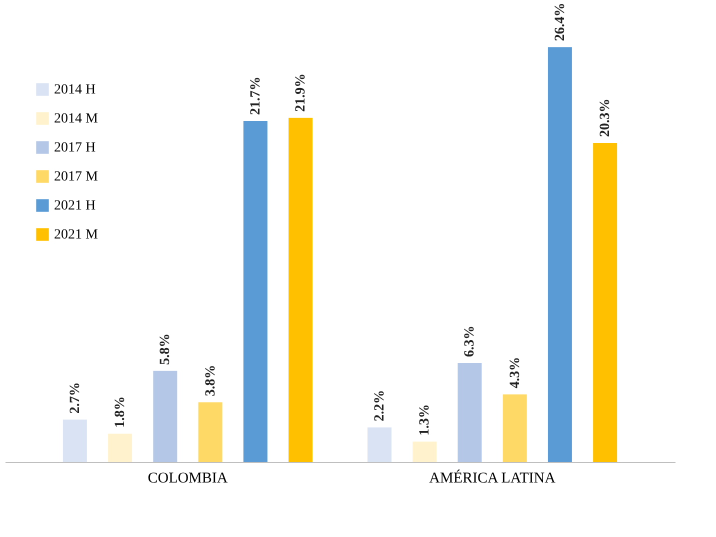 Image resolution: width=716 pixels, height=537 pixels. What do you see at coordinates (256, 95) in the screenshot?
I see `data-label: 21.7%` at bounding box center [256, 95].